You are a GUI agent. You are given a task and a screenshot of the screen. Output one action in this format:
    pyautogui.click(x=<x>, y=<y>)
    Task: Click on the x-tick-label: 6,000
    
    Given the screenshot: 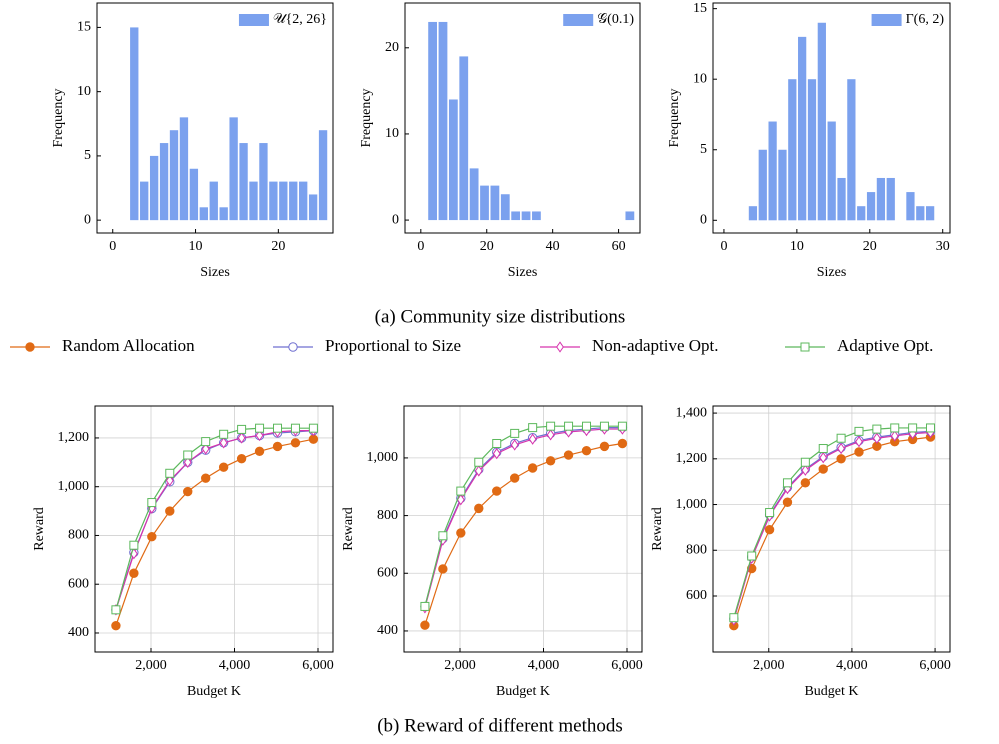 What is the action you would take?
    pyautogui.click(x=935, y=665)
    